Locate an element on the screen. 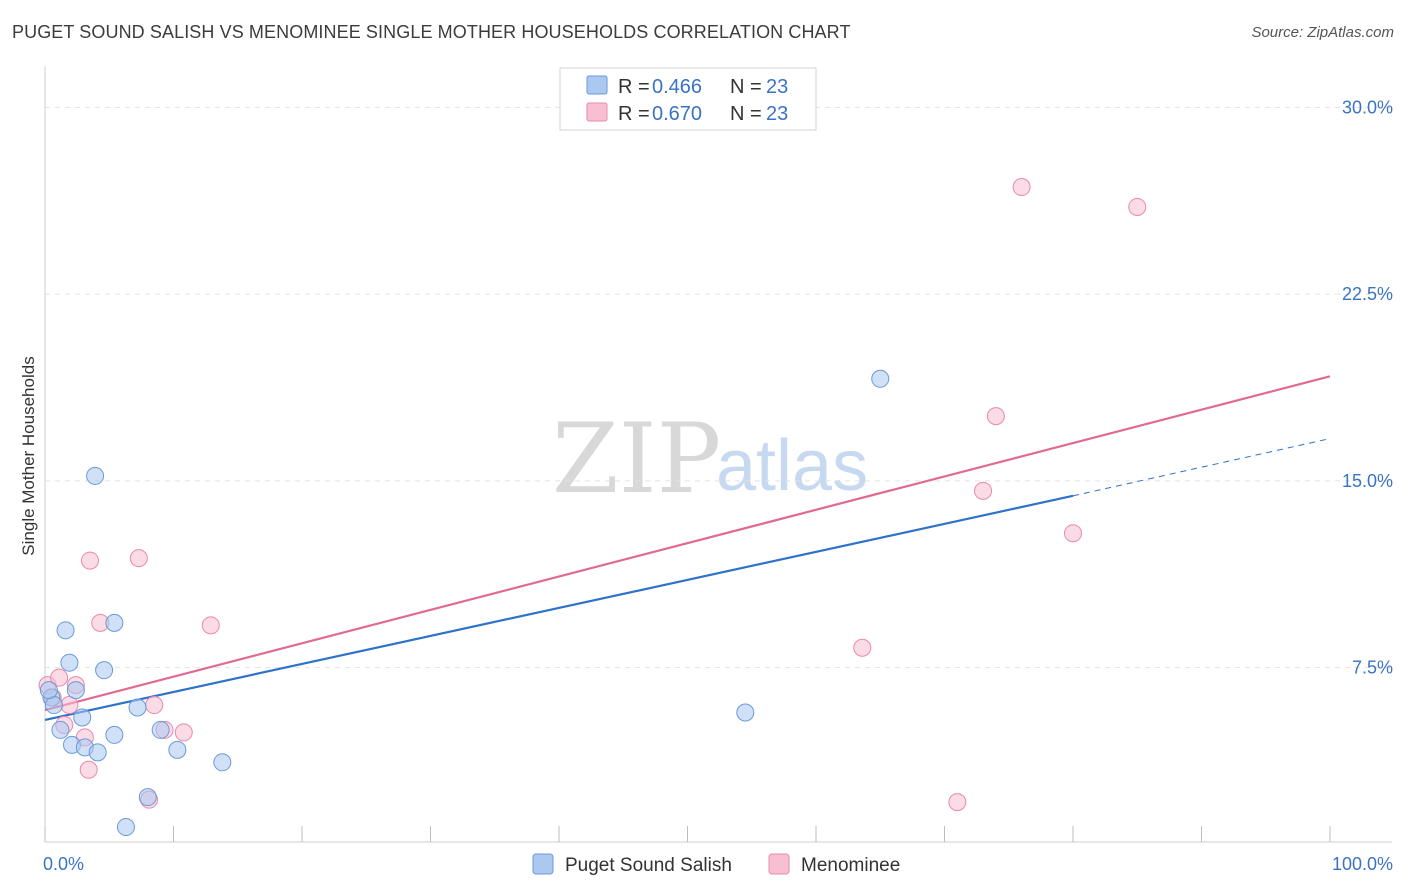 This screenshot has height=892, width=1406. series-legend-swatch-blue is located at coordinates (543, 864).